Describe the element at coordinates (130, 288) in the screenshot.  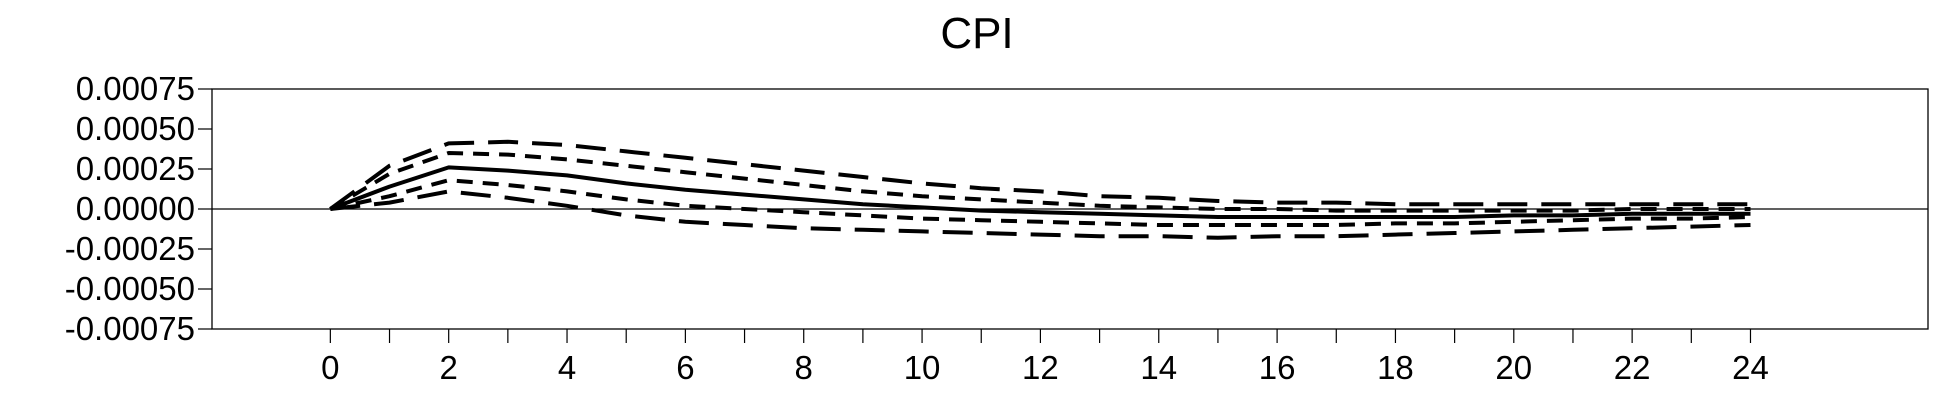
I see `y-tick-label: -0.00050` at that location.